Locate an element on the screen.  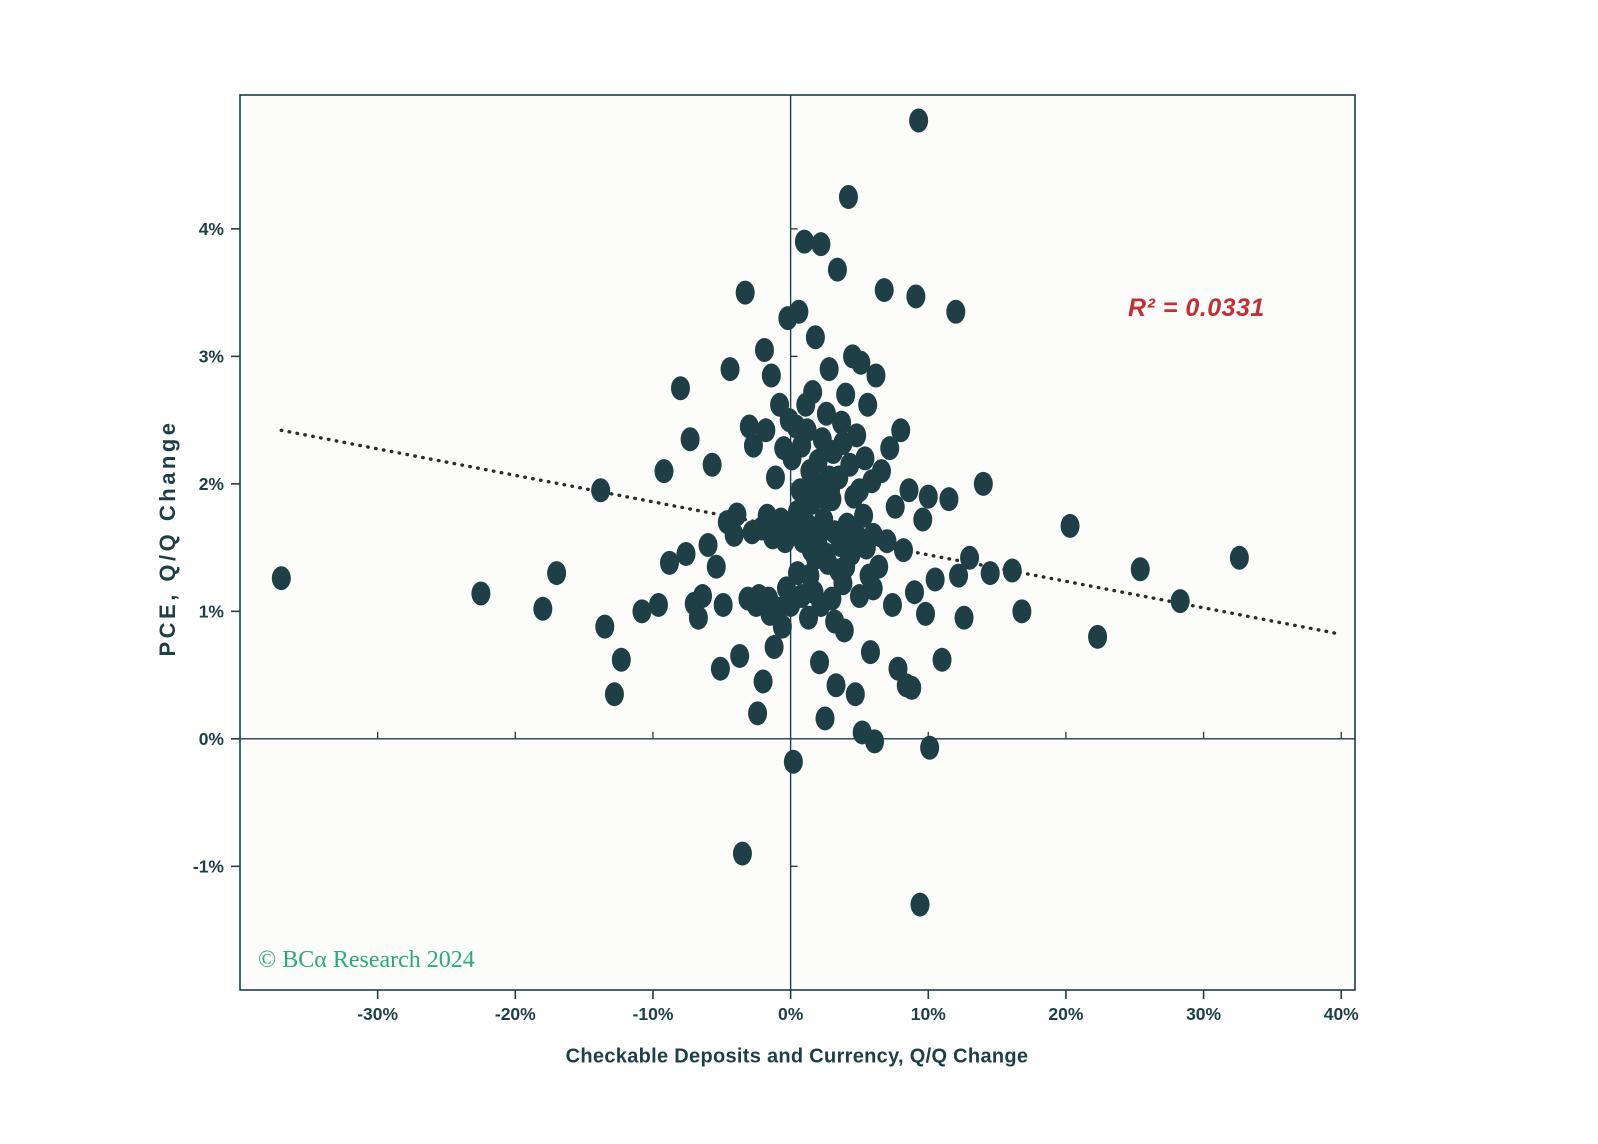
y-tick-label: -1% is located at coordinates (209, 866).